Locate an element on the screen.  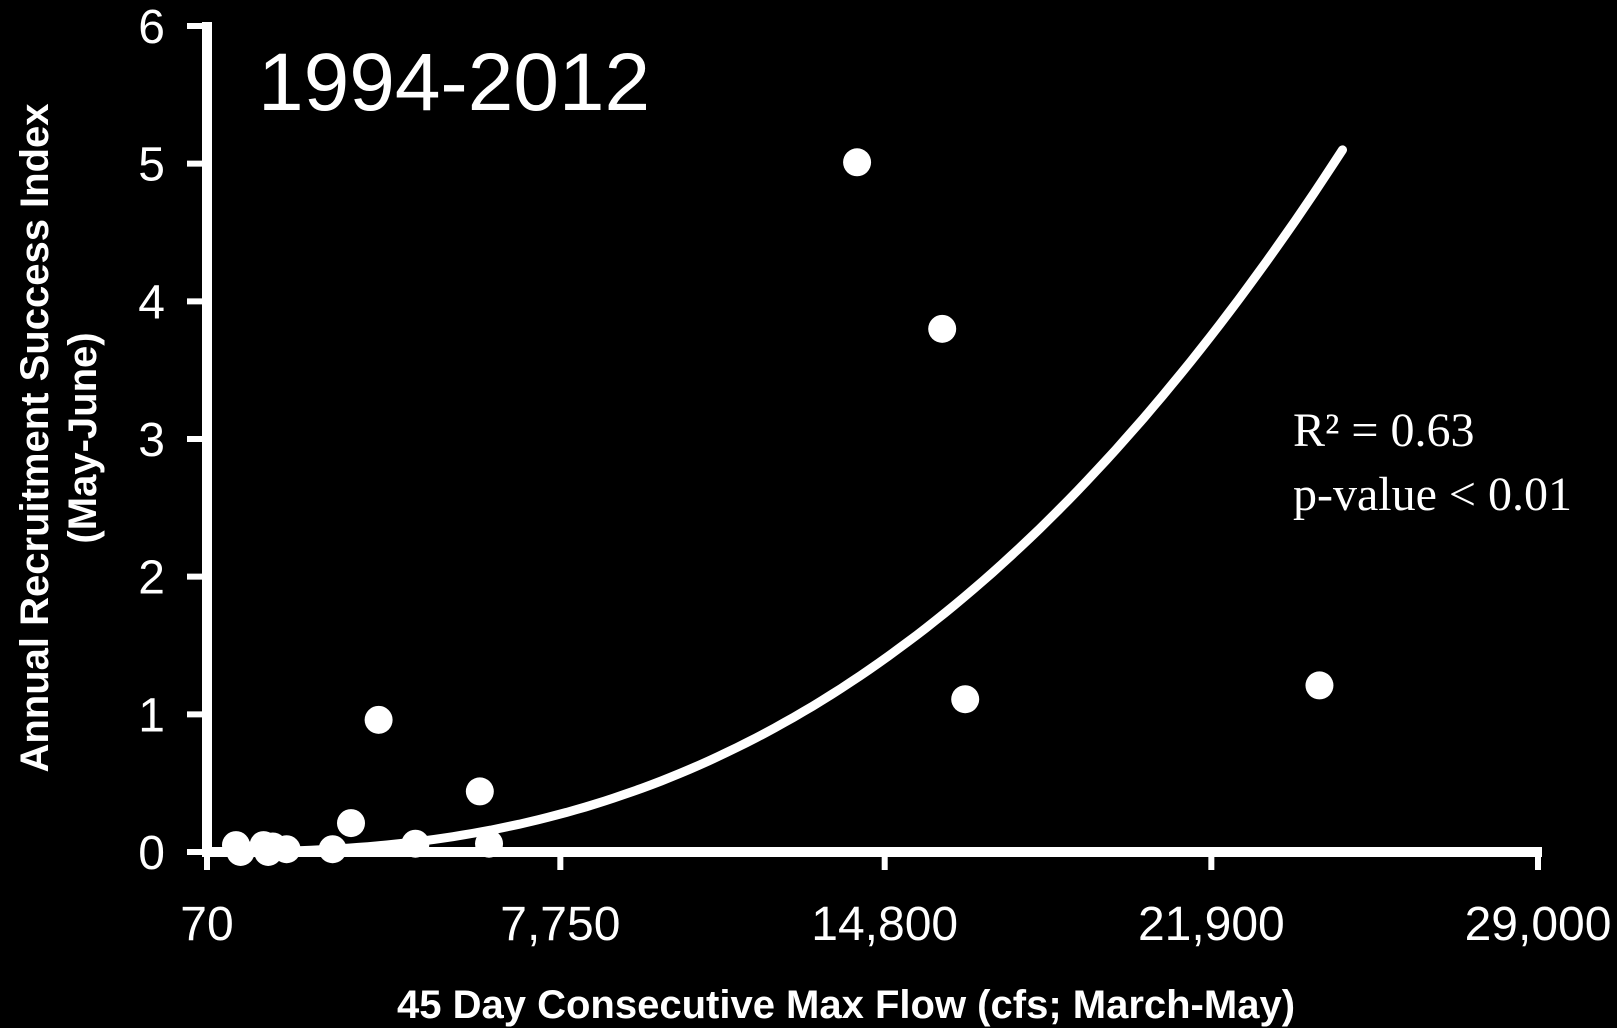
x-tick-label: 70 is located at coordinates (206, 924).